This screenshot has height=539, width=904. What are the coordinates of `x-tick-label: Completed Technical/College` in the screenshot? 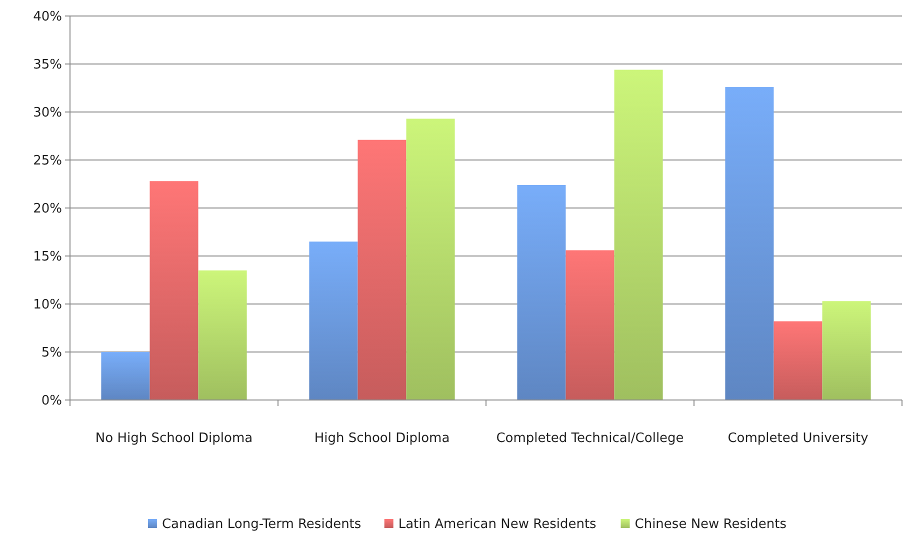 It's located at (590, 438).